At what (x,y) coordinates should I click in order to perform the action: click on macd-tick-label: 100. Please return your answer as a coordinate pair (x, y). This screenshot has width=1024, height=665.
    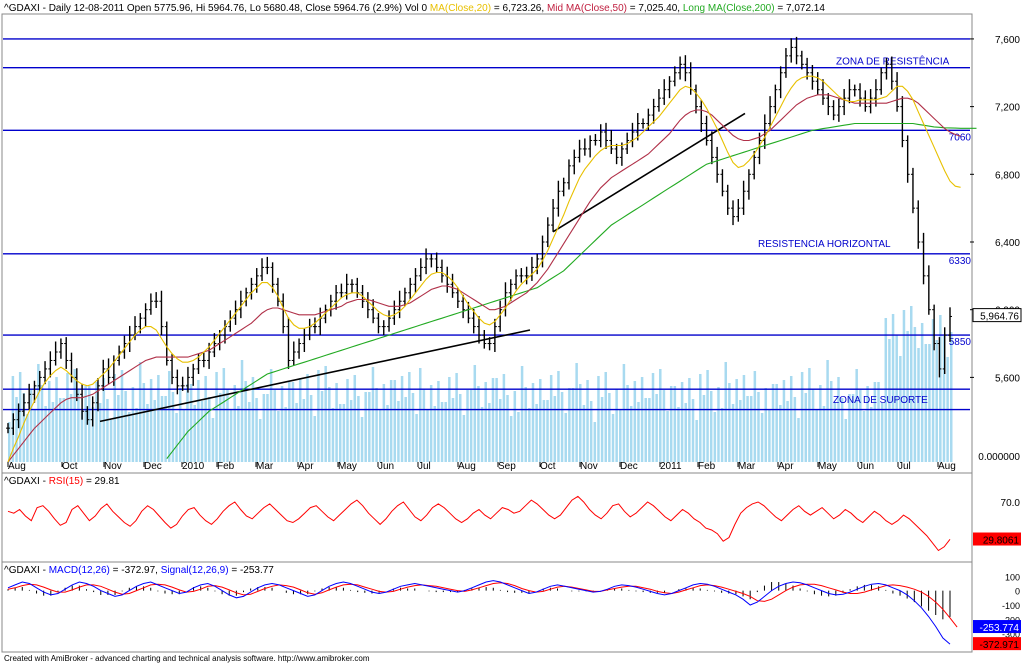
    Looking at the image, I should click on (1012, 577).